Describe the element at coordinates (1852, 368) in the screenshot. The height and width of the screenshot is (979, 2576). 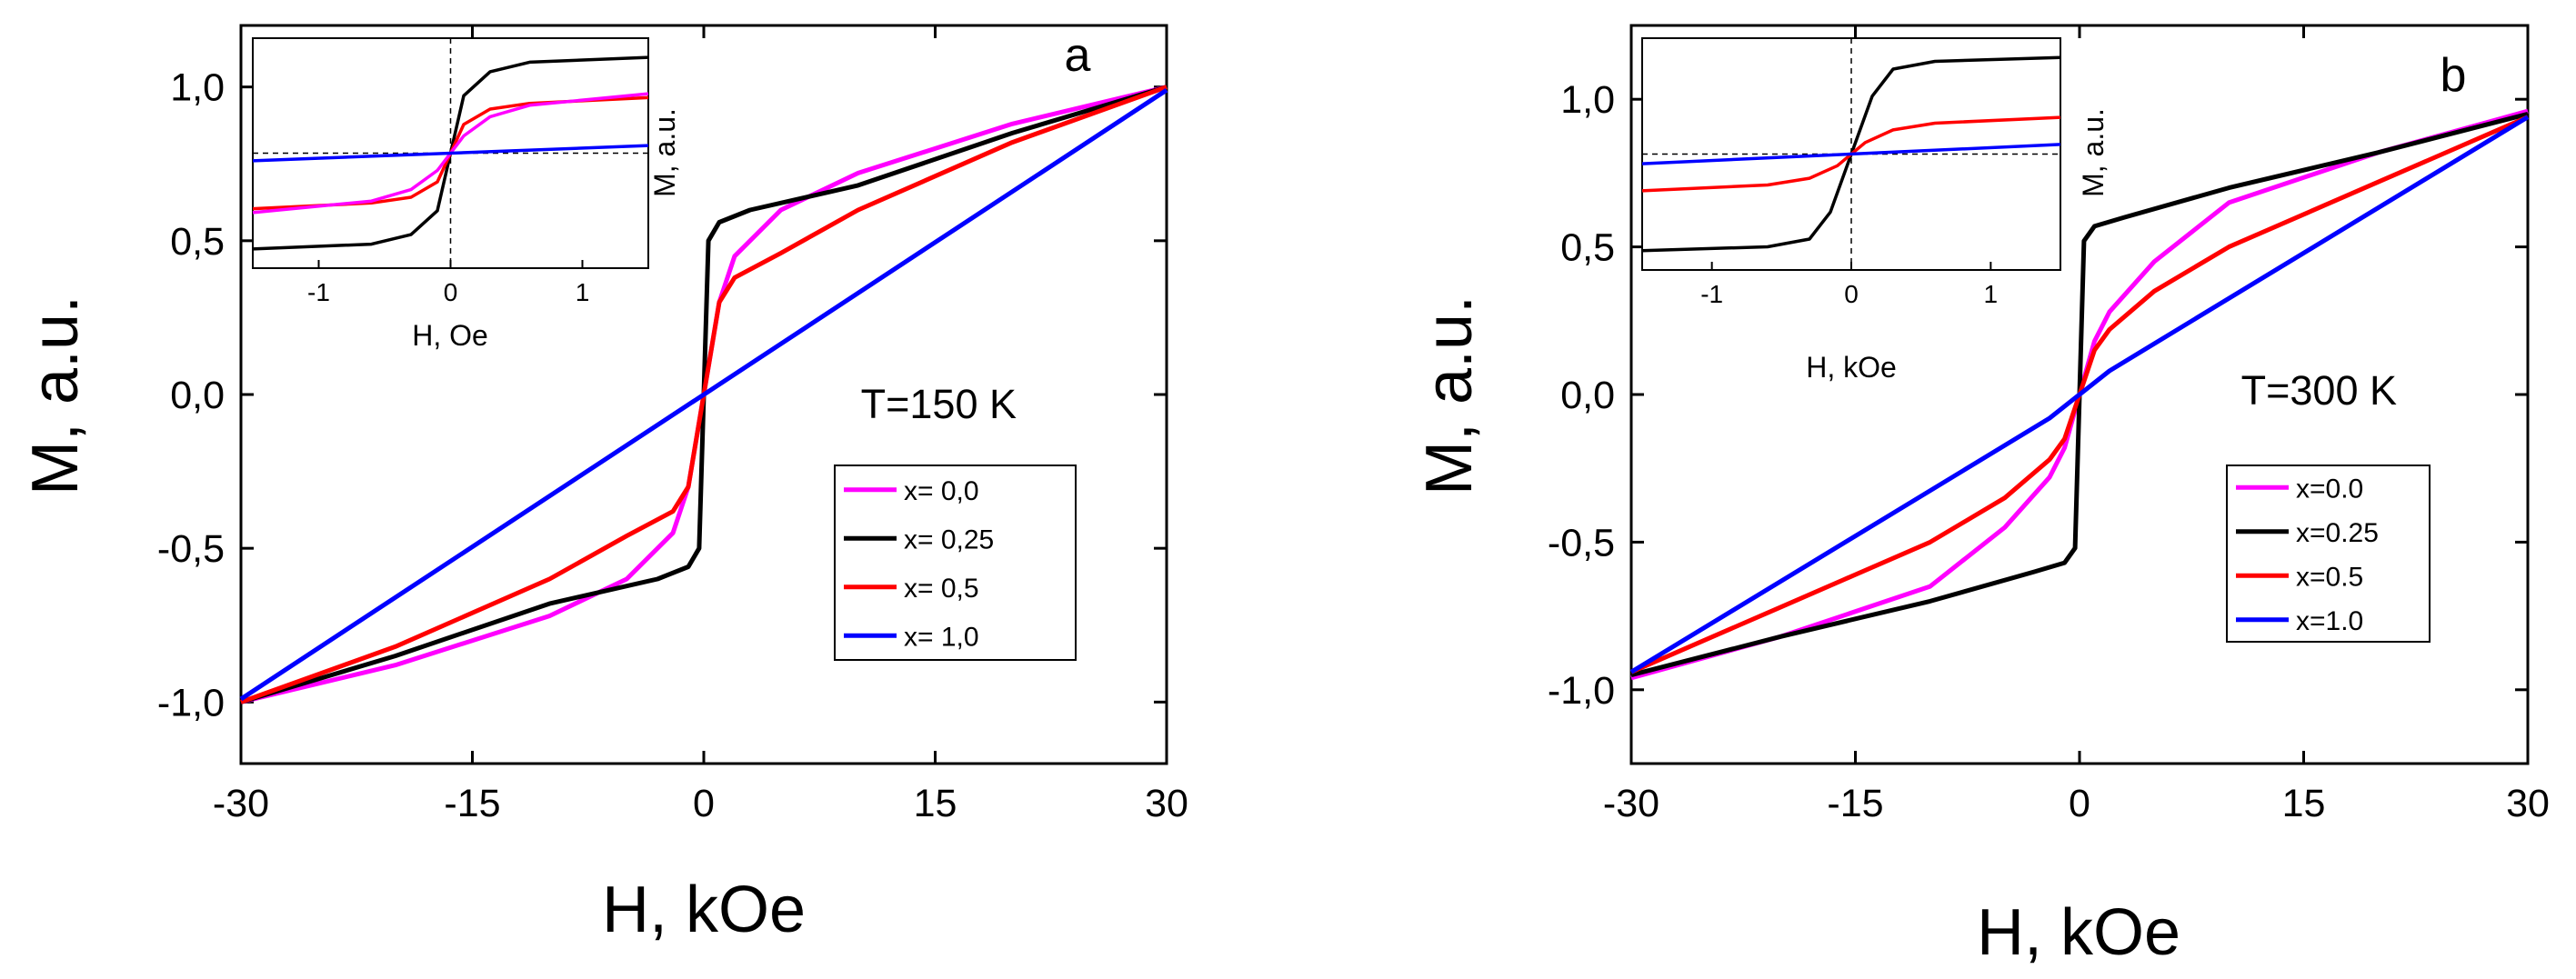
I see `inset-x-axis-title: H, kOe` at that location.